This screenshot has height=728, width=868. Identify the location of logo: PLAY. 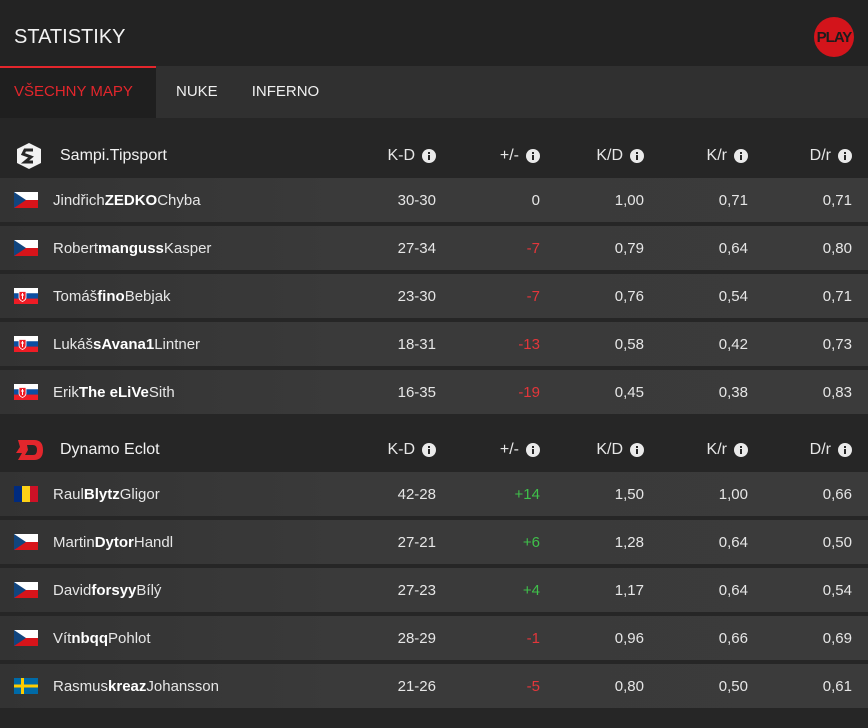
(834, 37).